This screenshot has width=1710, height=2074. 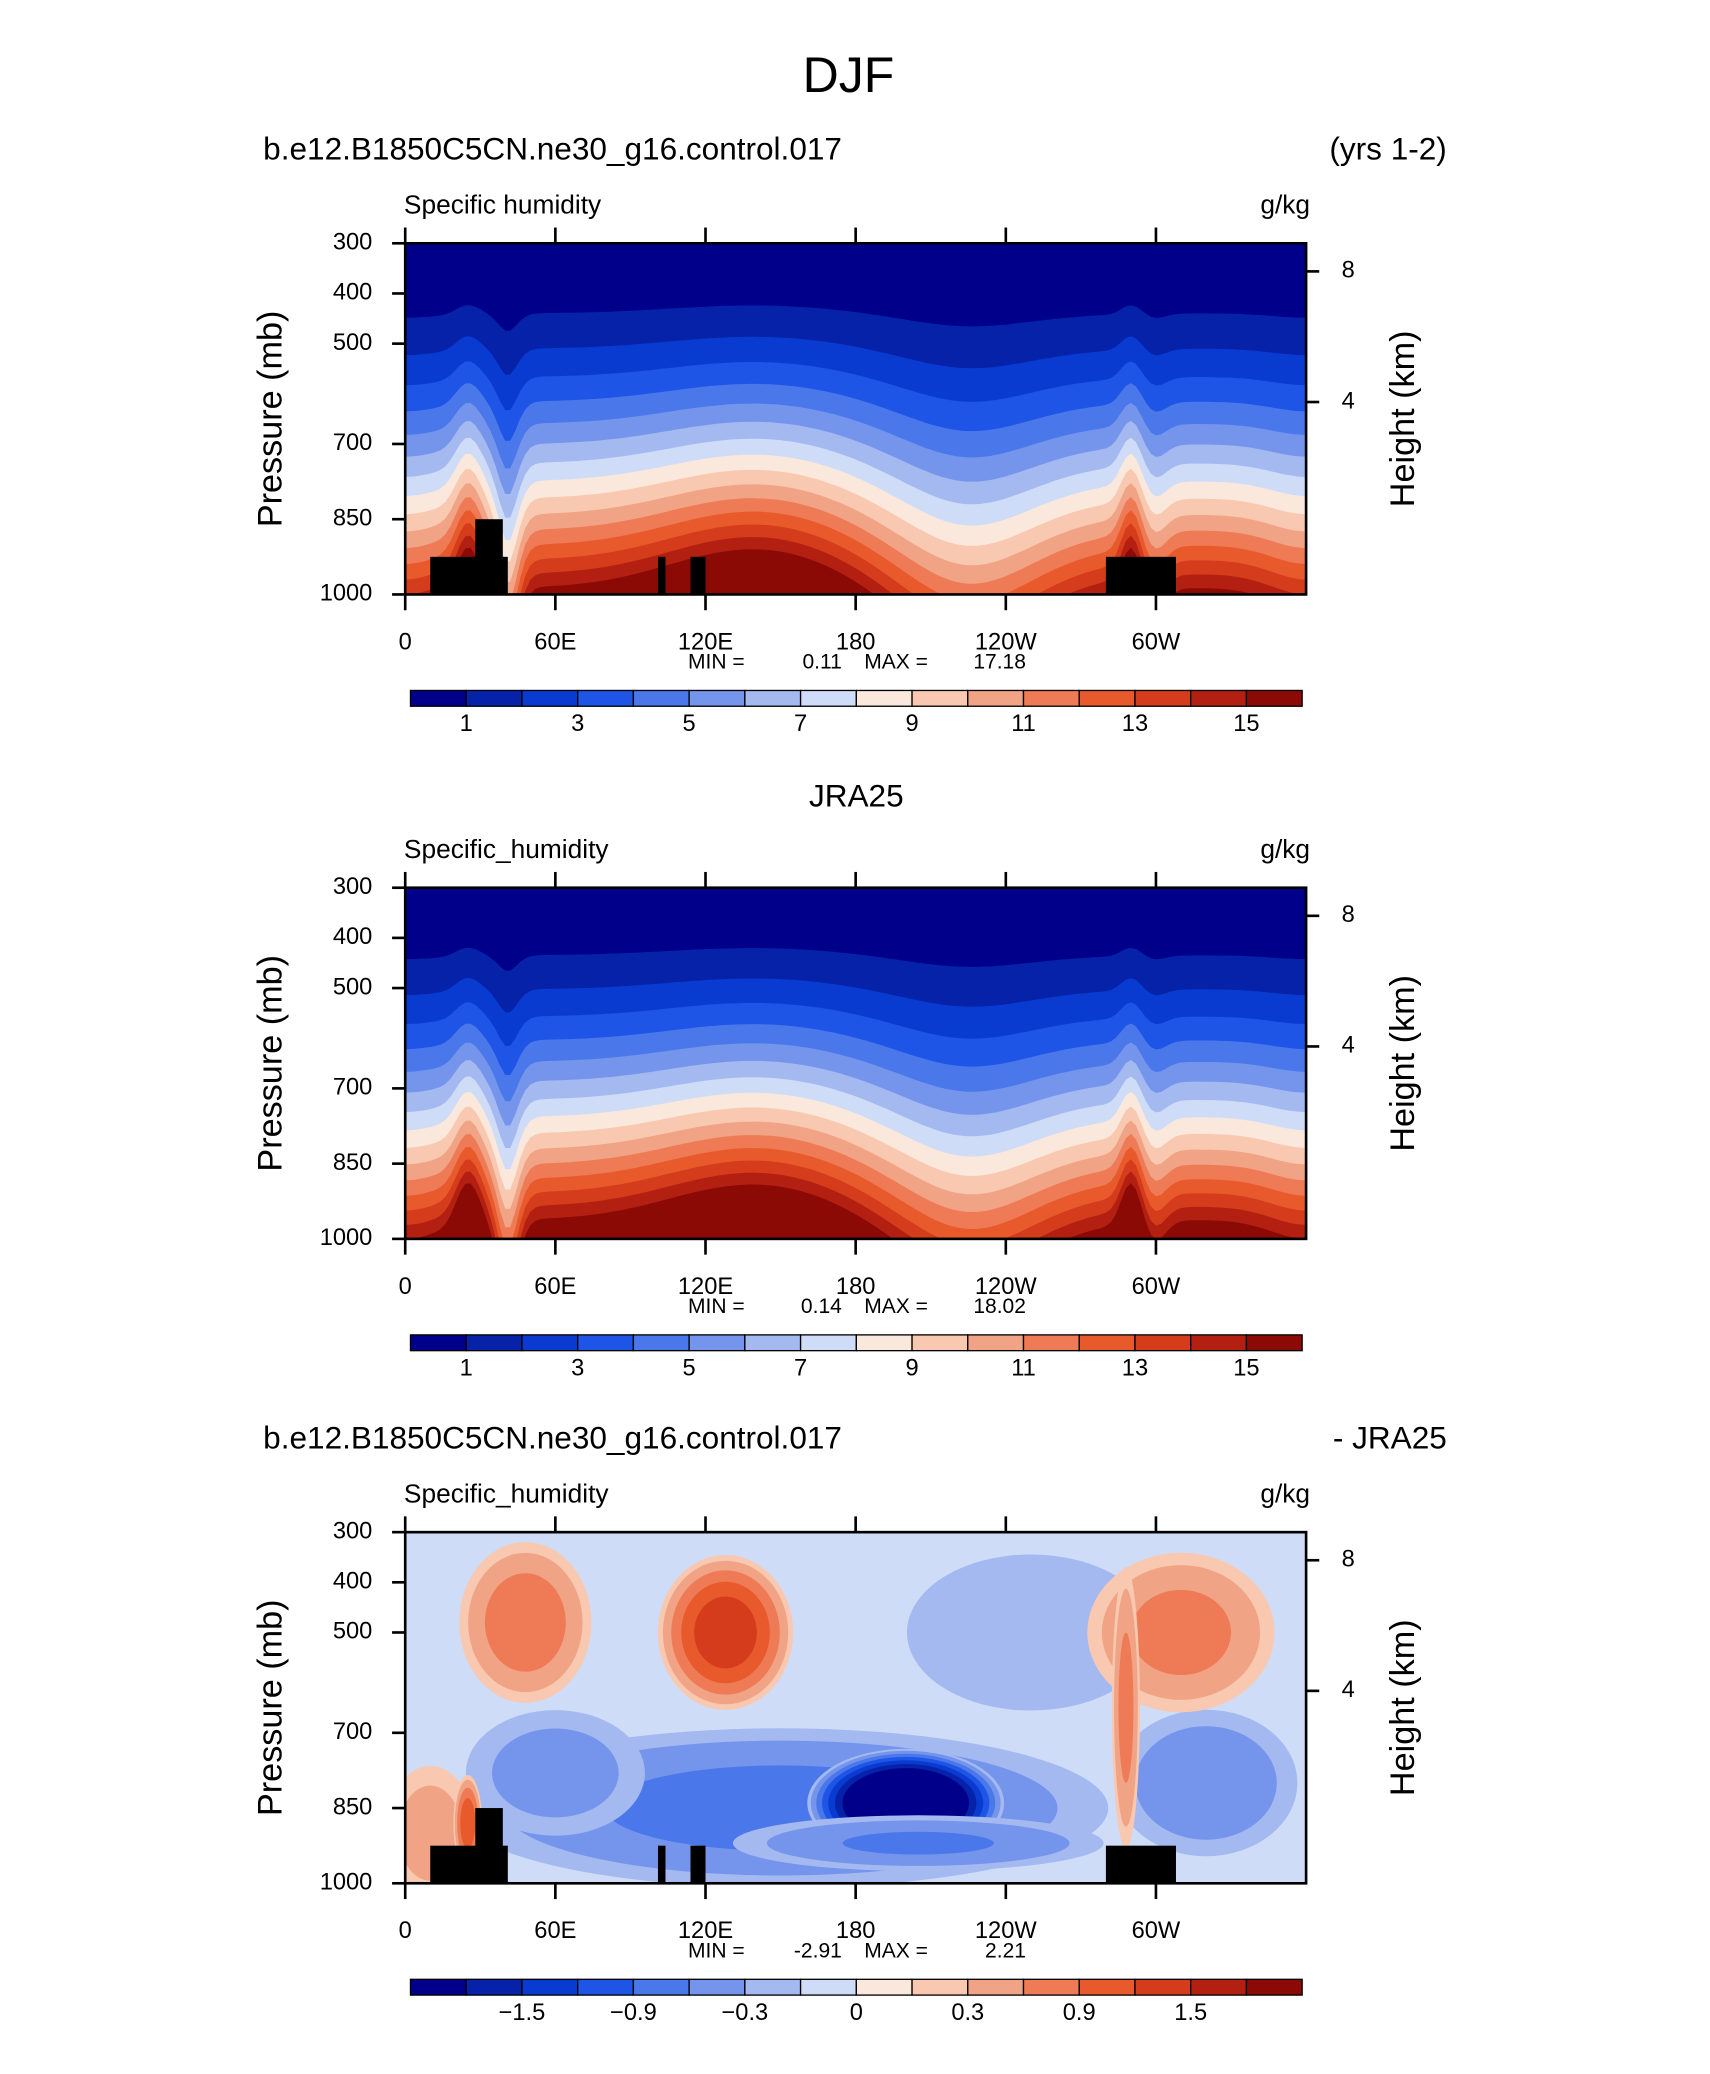 I want to click on x-tick-label: 60W, so click(x=1156, y=642).